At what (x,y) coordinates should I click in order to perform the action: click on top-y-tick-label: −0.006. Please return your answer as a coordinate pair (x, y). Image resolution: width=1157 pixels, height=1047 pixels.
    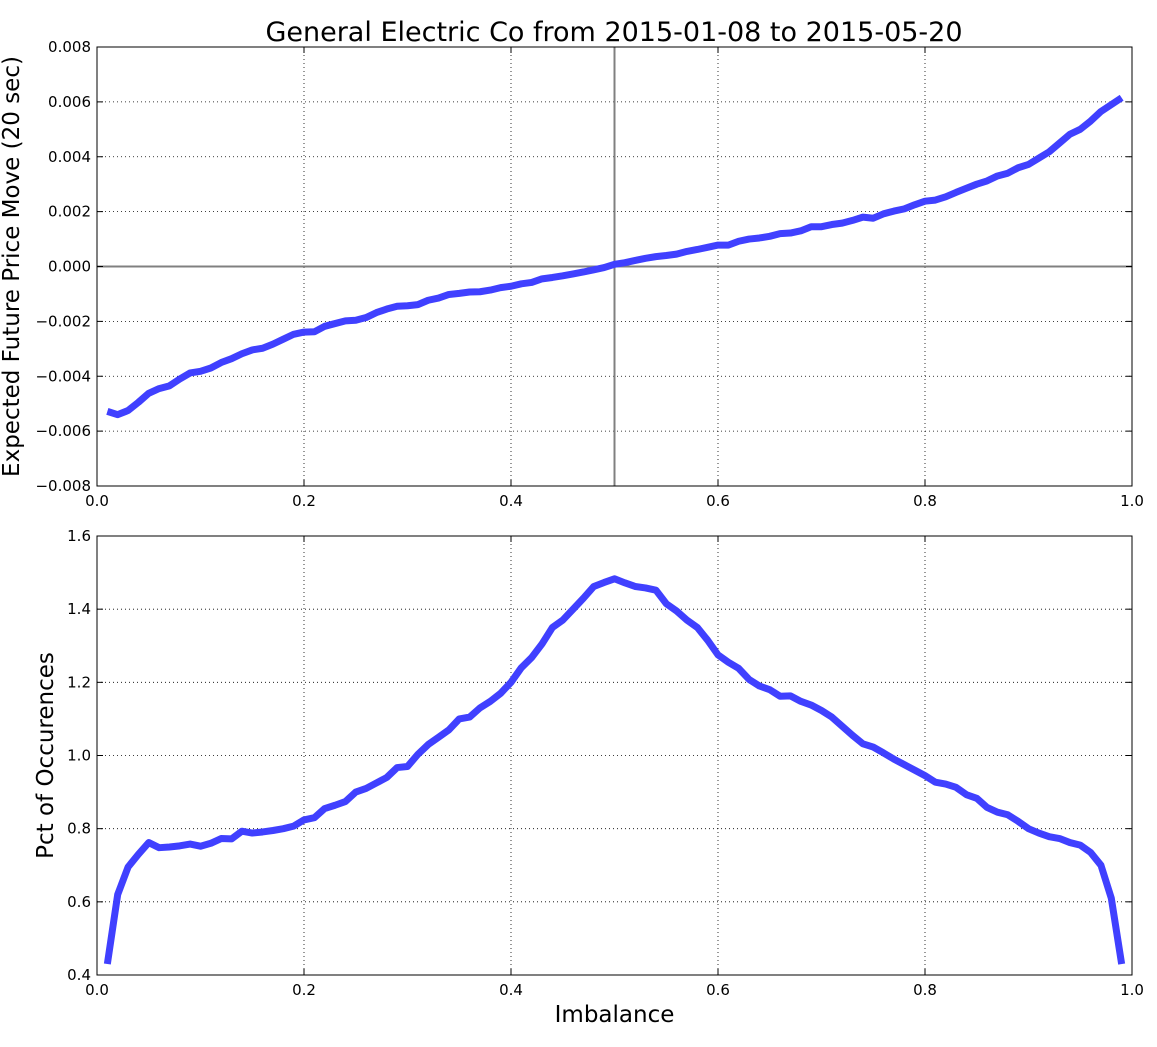
    Looking at the image, I should click on (63, 431).